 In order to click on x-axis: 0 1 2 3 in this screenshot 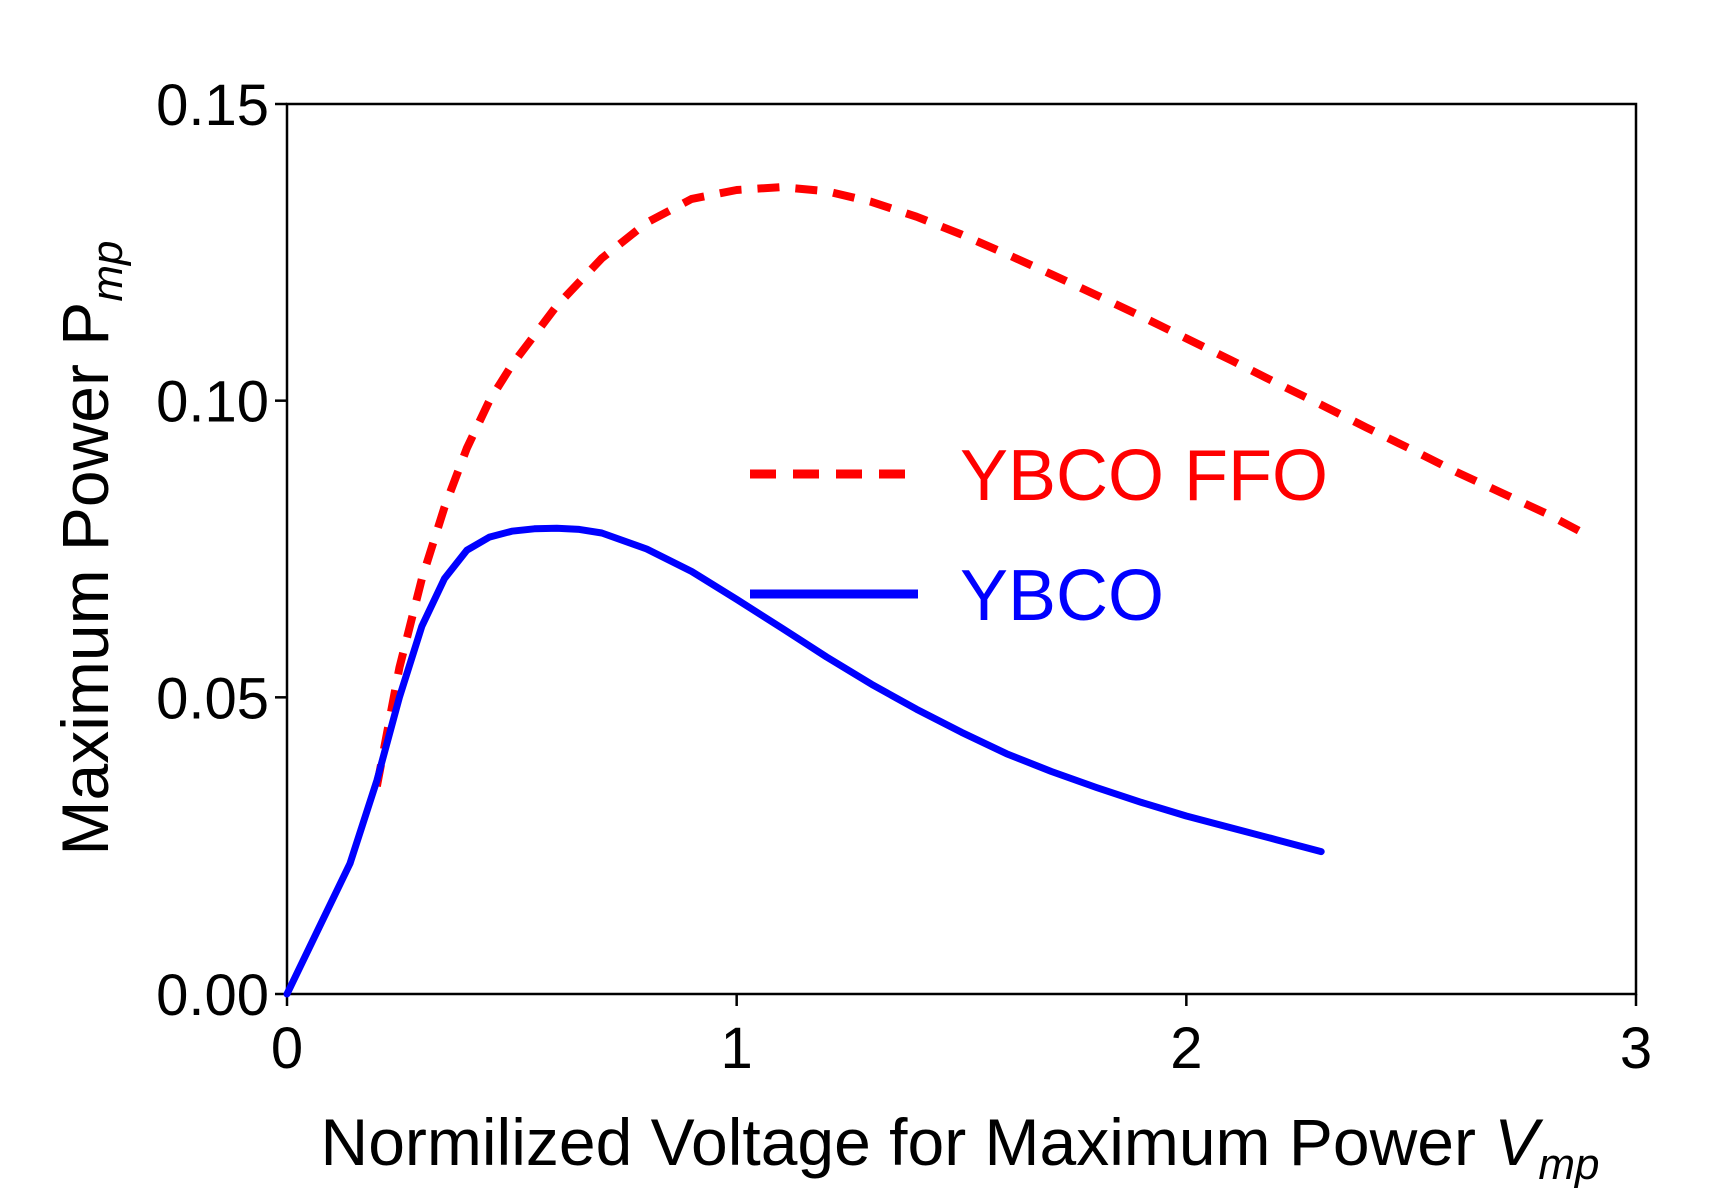, I will do `click(961, 1037)`.